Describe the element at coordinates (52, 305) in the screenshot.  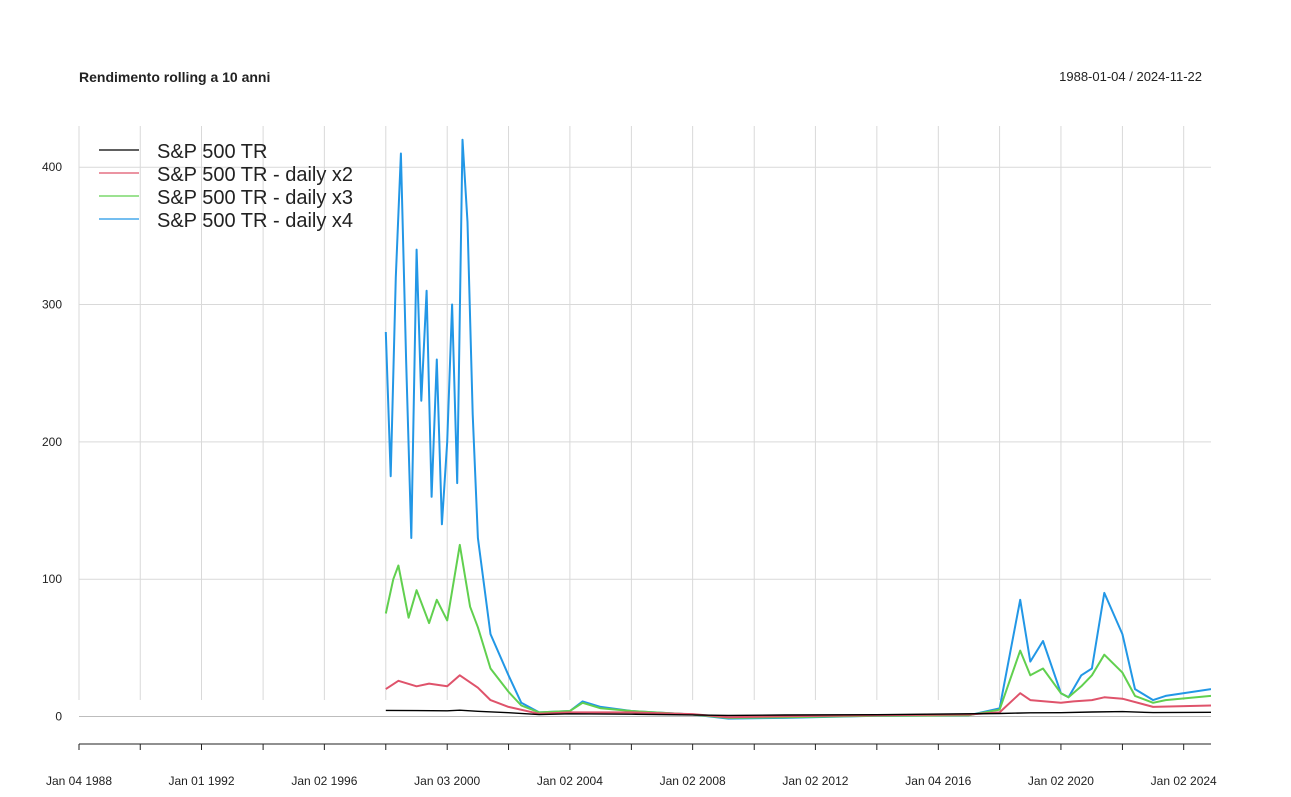
I see `y-tick-label: 300` at that location.